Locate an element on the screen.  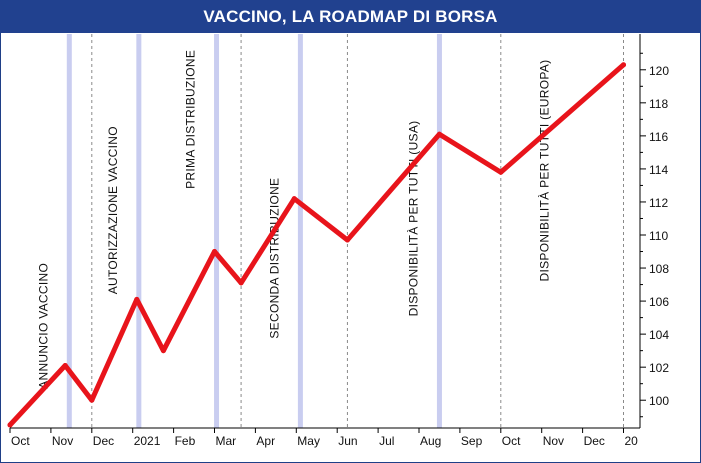
y-tick-label-4: 108 is located at coordinates (659, 269).